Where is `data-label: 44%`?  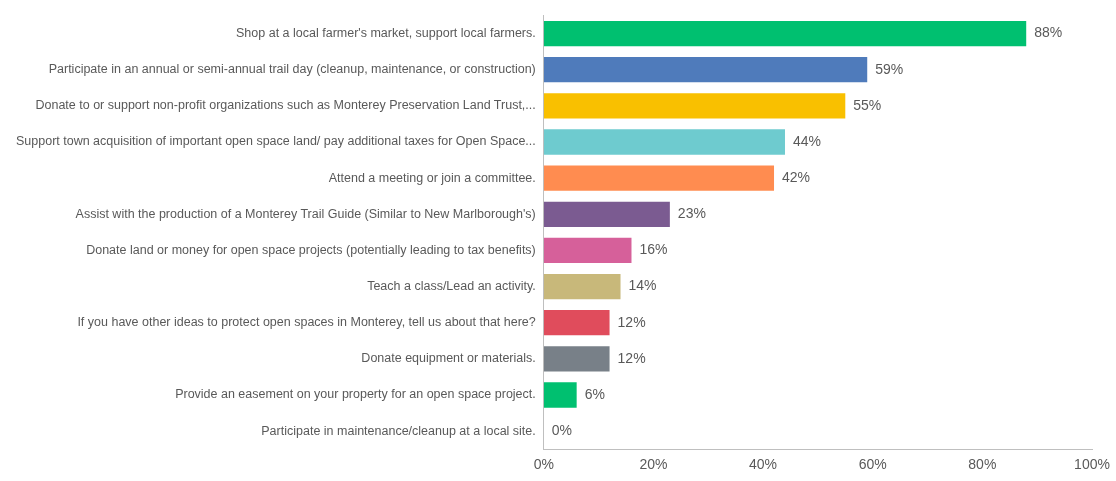
data-label: 44% is located at coordinates (807, 140).